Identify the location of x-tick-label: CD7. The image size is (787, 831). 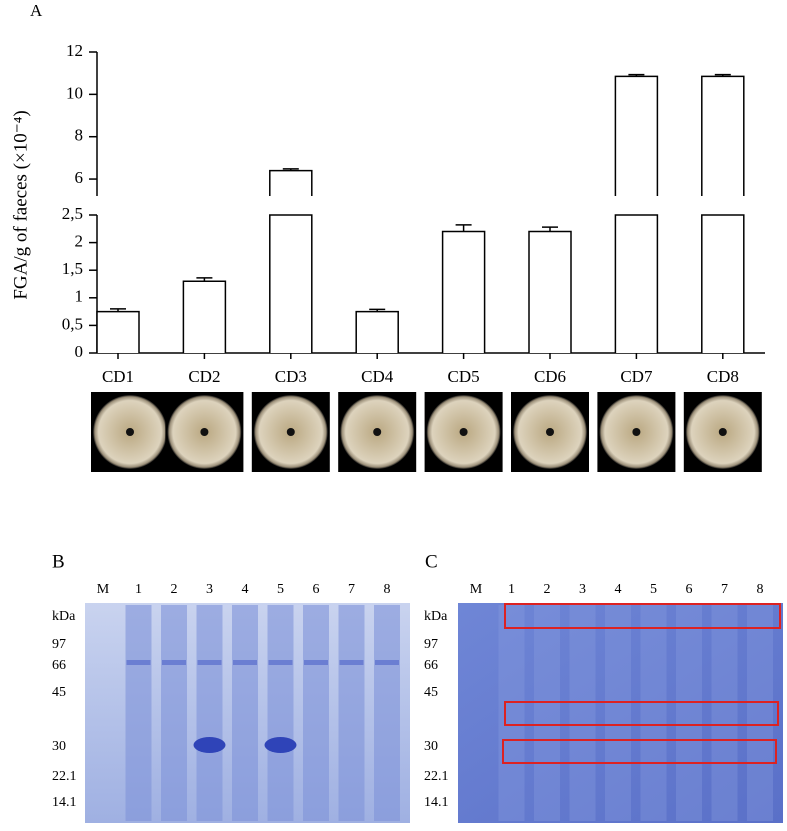
(636, 376).